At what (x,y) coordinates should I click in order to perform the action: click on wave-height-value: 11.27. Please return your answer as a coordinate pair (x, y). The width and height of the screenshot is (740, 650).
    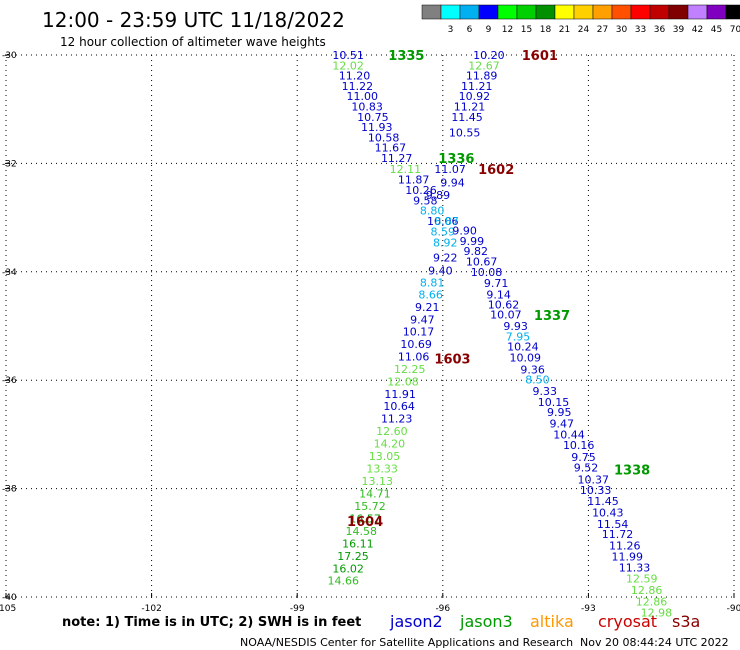
    Looking at the image, I should click on (397, 158).